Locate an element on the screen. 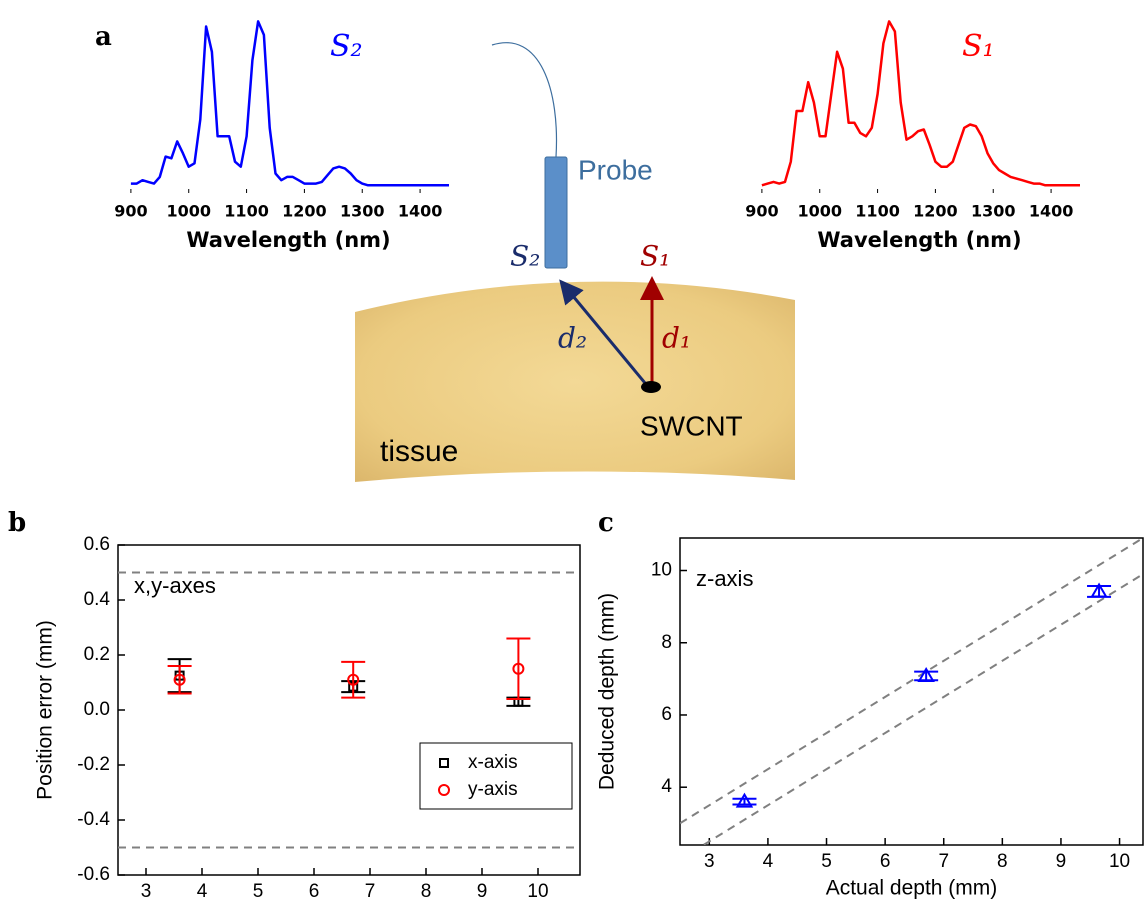  swcnt is located at coordinates (651, 387).